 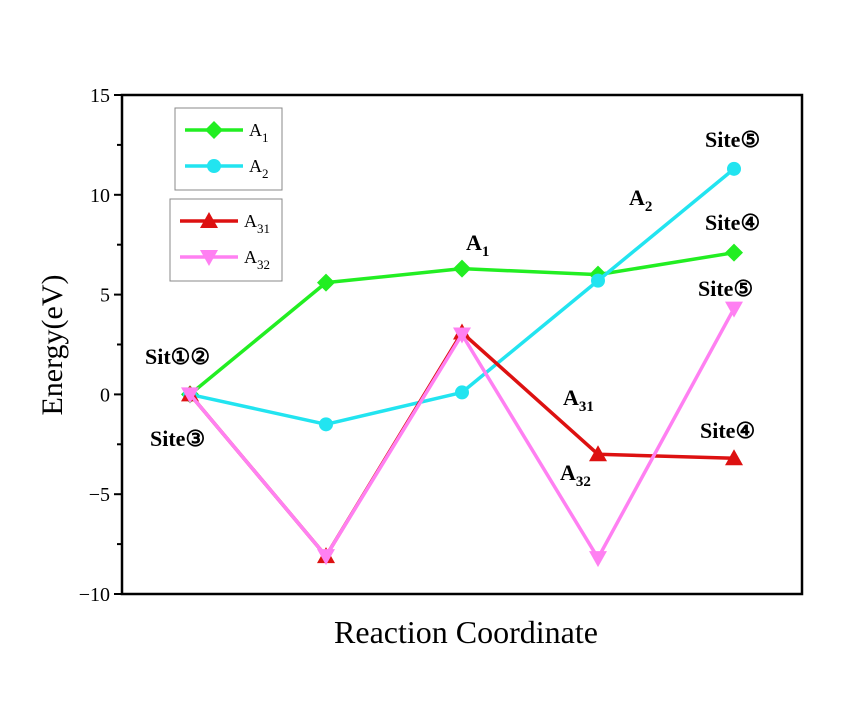 I want to click on y-tick-label: 5, so click(x=105, y=296).